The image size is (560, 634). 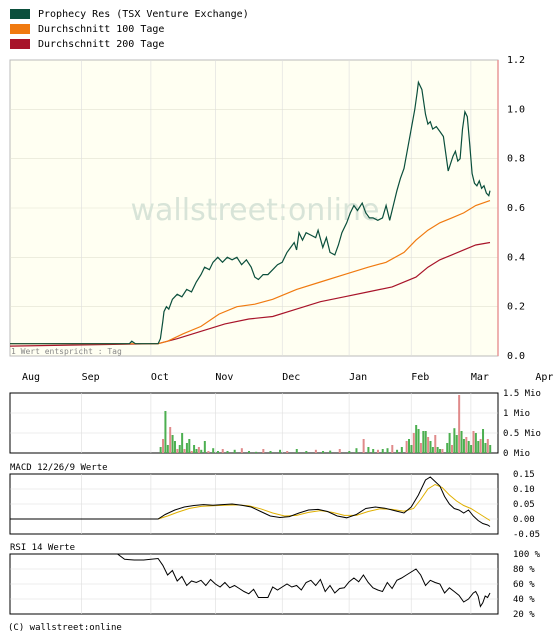 I want to click on rsi-y-tick-4: 100 %, so click(x=527, y=555).